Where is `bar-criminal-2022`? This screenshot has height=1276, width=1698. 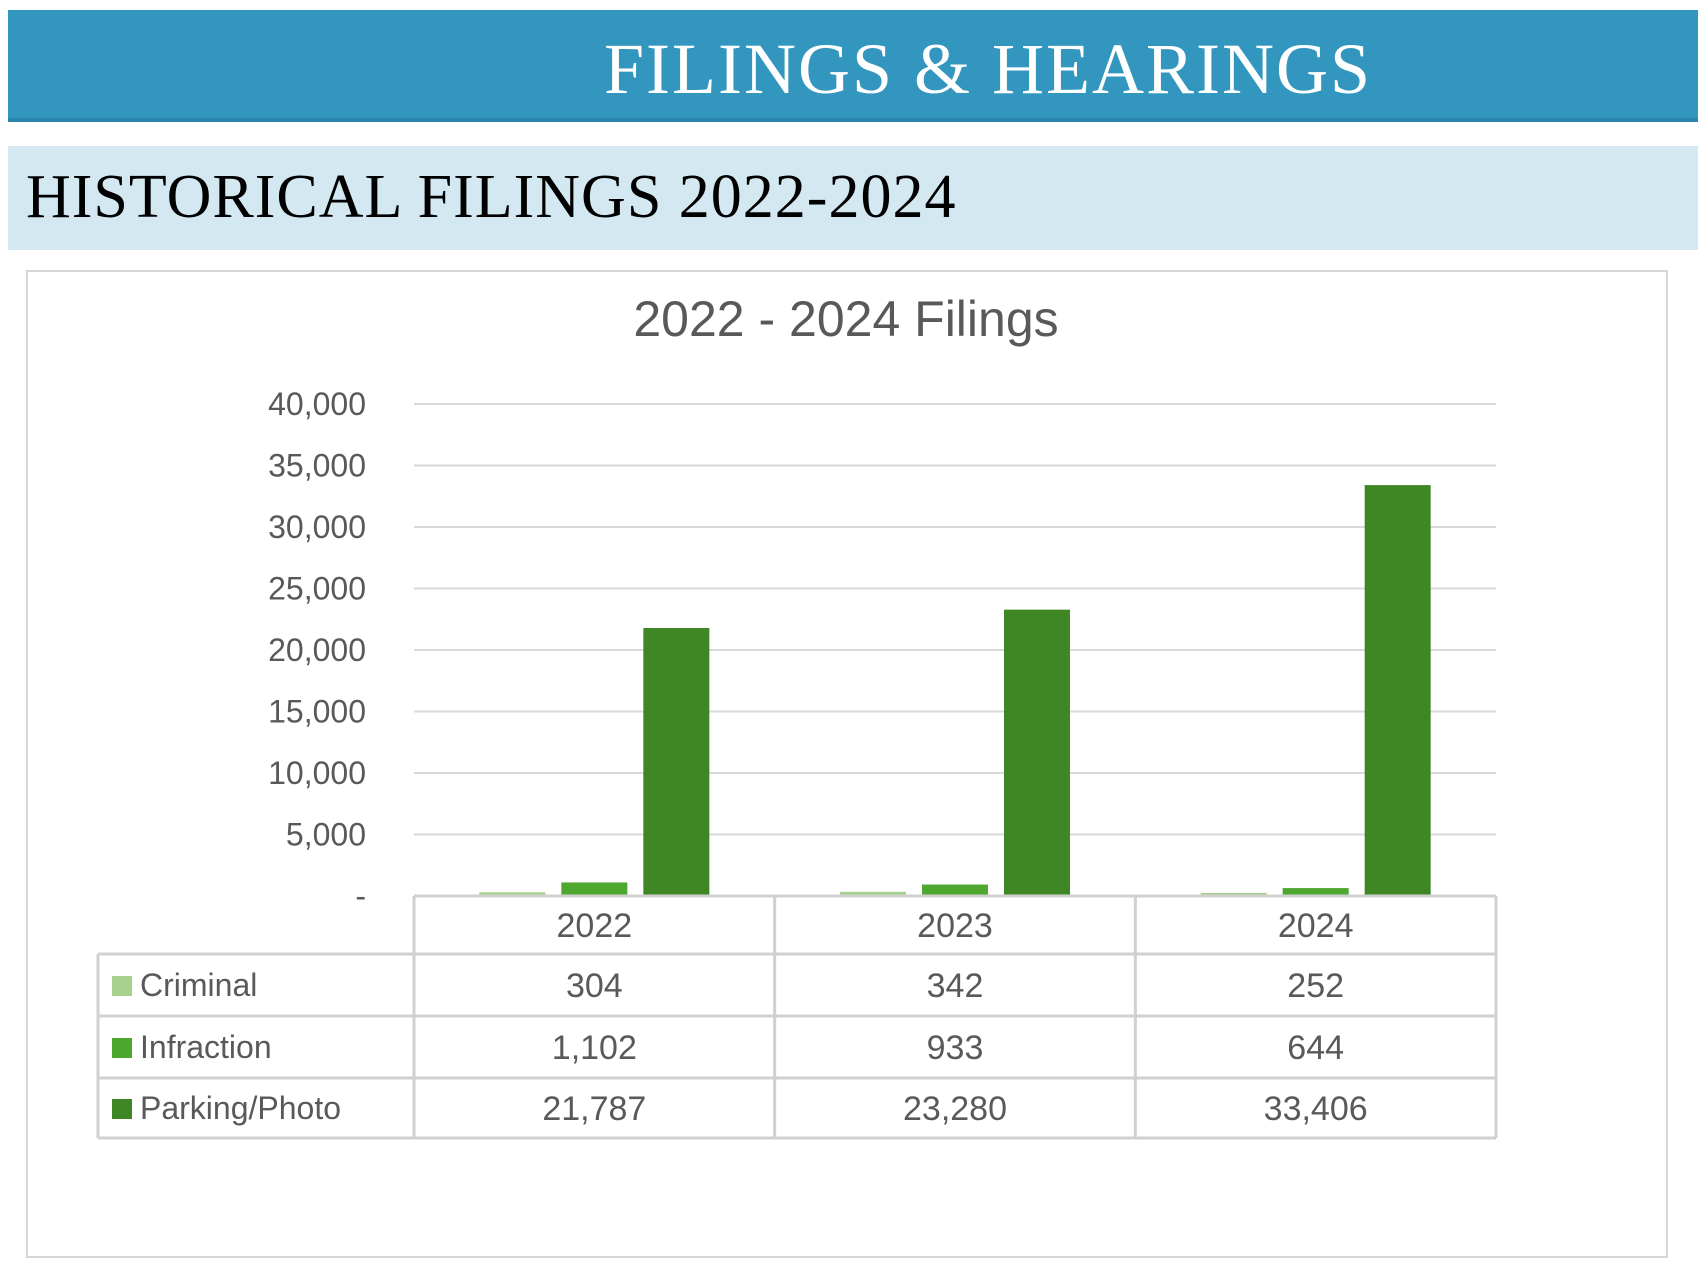
bar-criminal-2022 is located at coordinates (512, 894).